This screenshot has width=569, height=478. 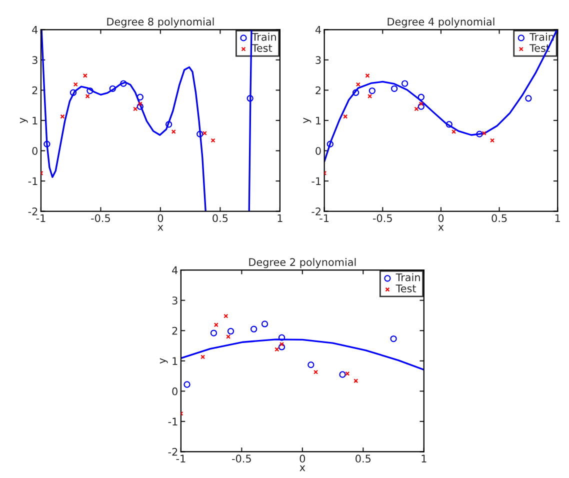 What do you see at coordinates (441, 23) in the screenshot?
I see `chart-title: Degree 4 polynomial` at bounding box center [441, 23].